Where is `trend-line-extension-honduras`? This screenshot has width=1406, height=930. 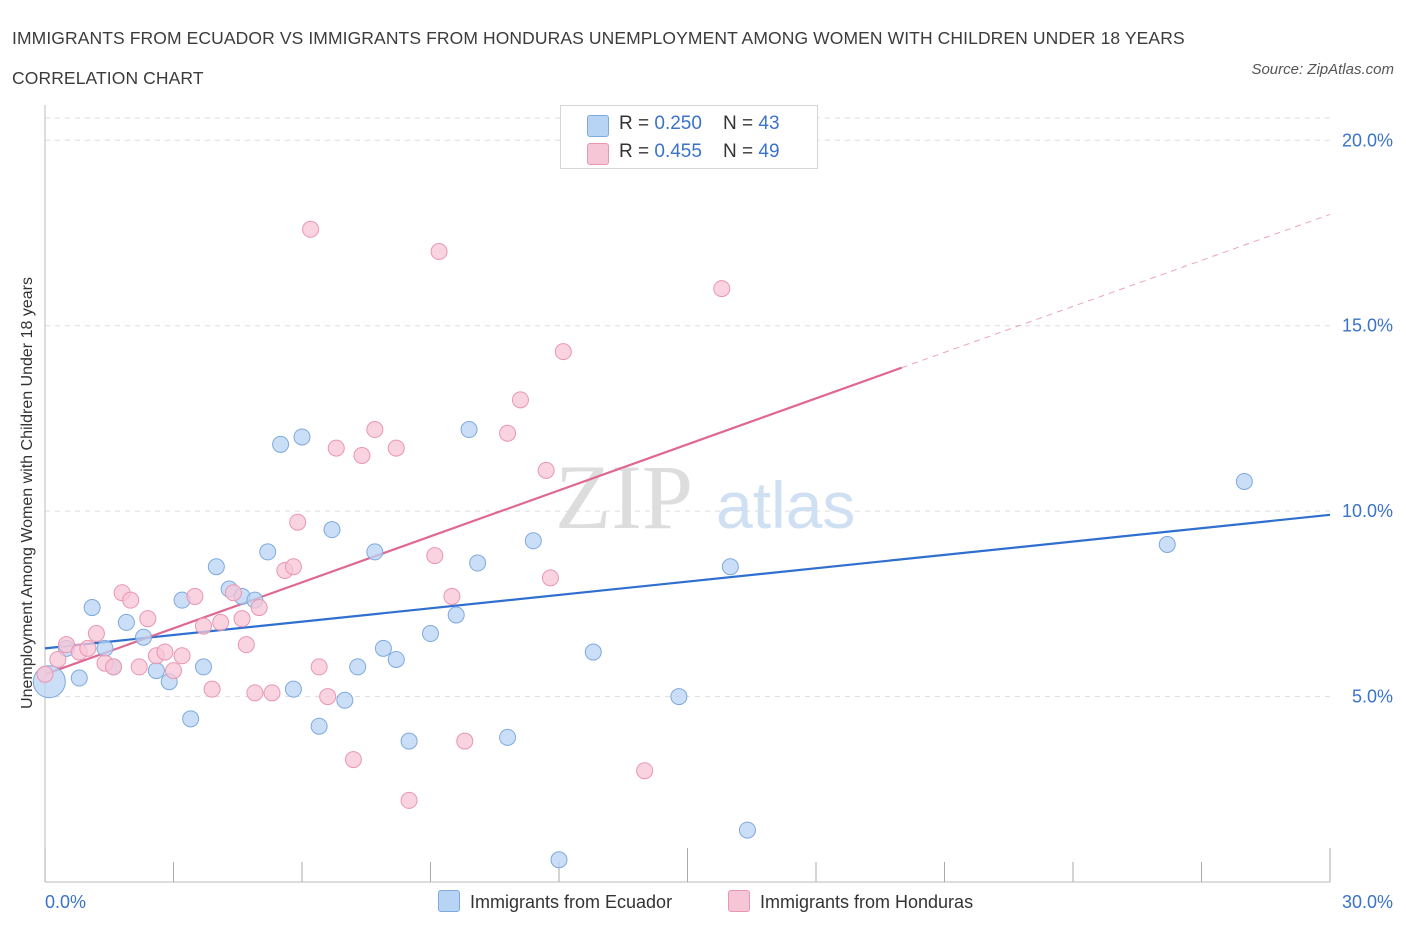
trend-line-extension-honduras is located at coordinates (1116, 291).